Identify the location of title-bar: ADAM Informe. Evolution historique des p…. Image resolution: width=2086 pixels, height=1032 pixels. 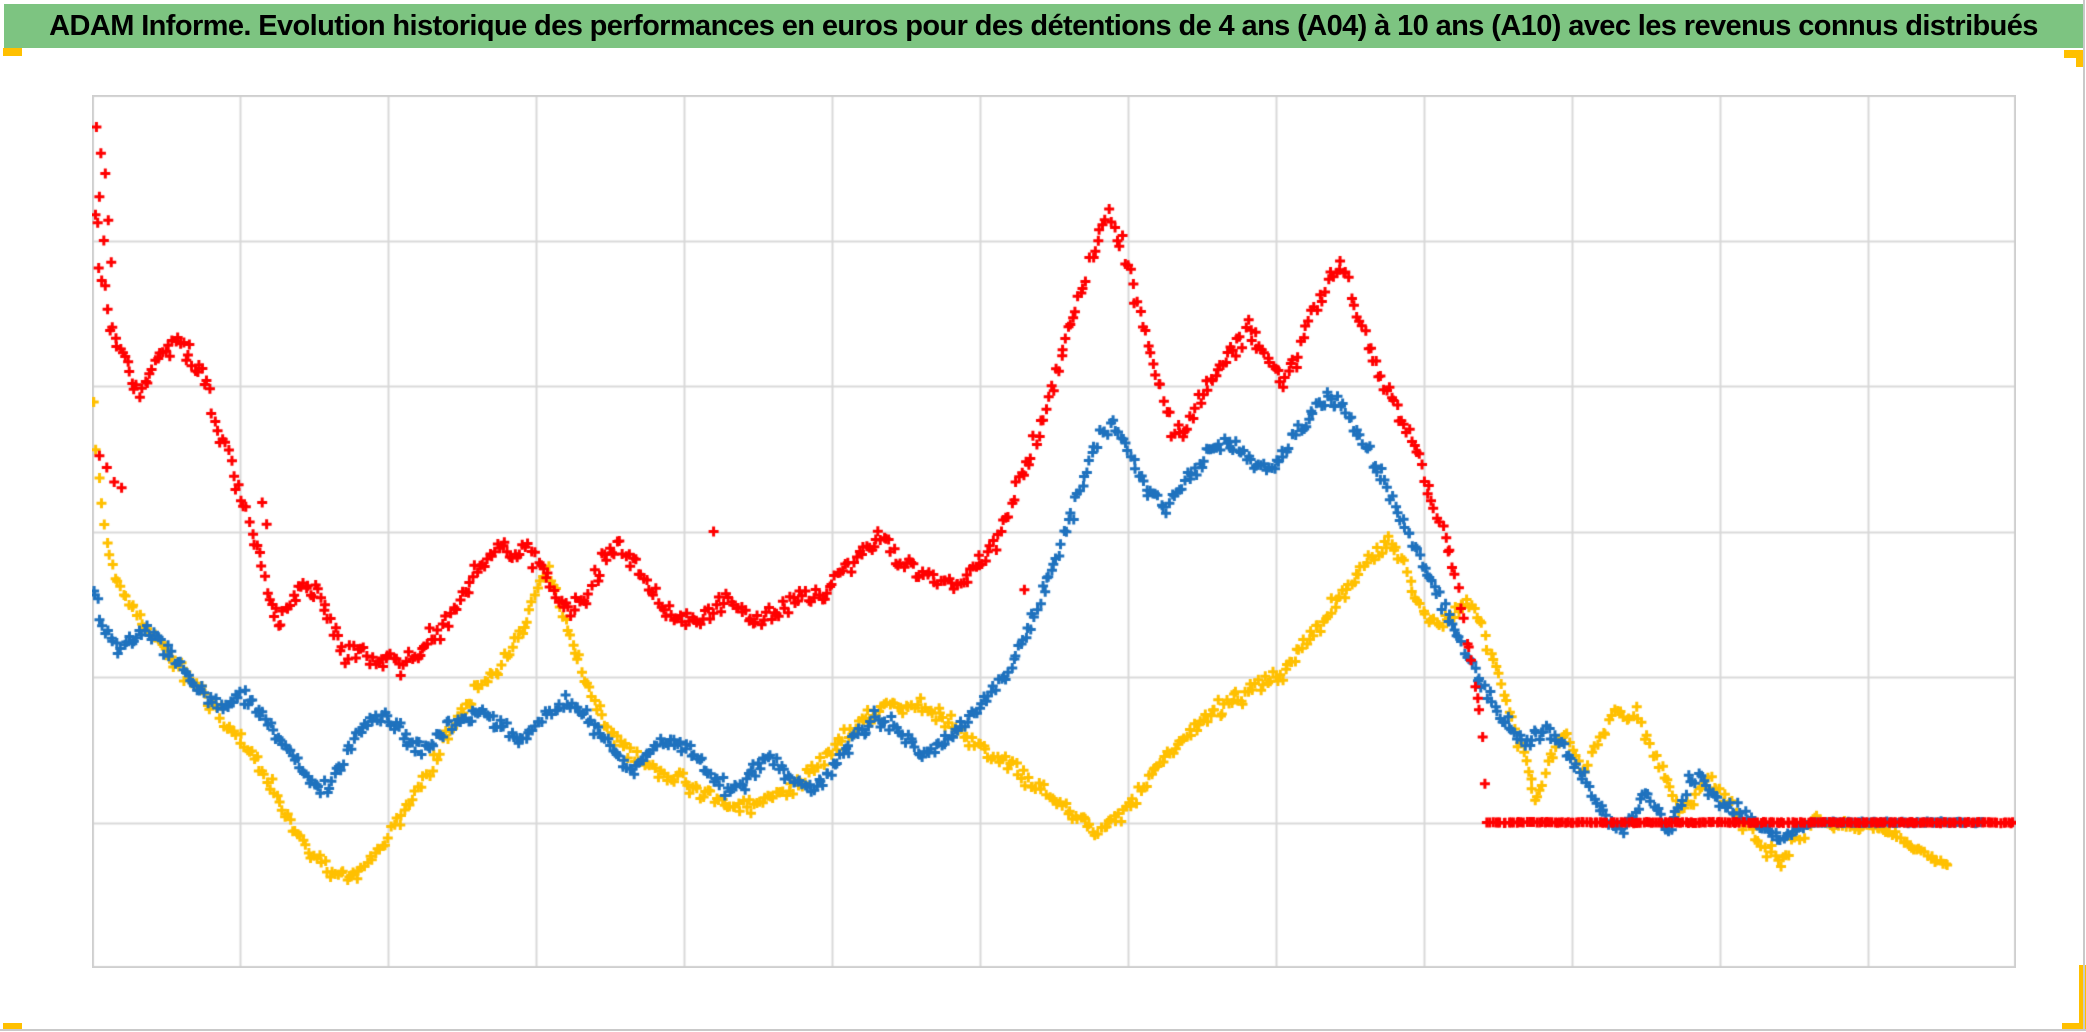
(1043, 26).